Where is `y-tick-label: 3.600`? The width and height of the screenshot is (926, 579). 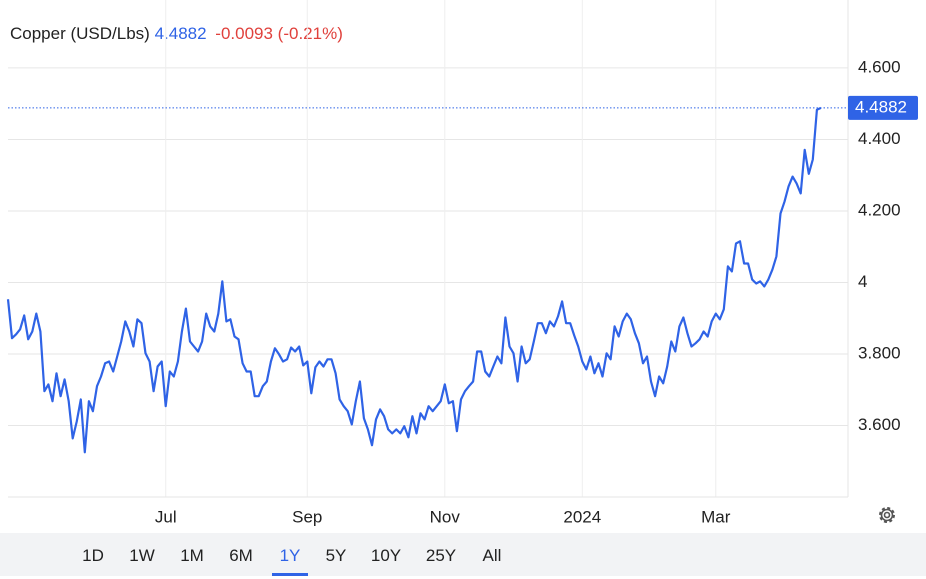 y-tick-label: 3.600 is located at coordinates (879, 424).